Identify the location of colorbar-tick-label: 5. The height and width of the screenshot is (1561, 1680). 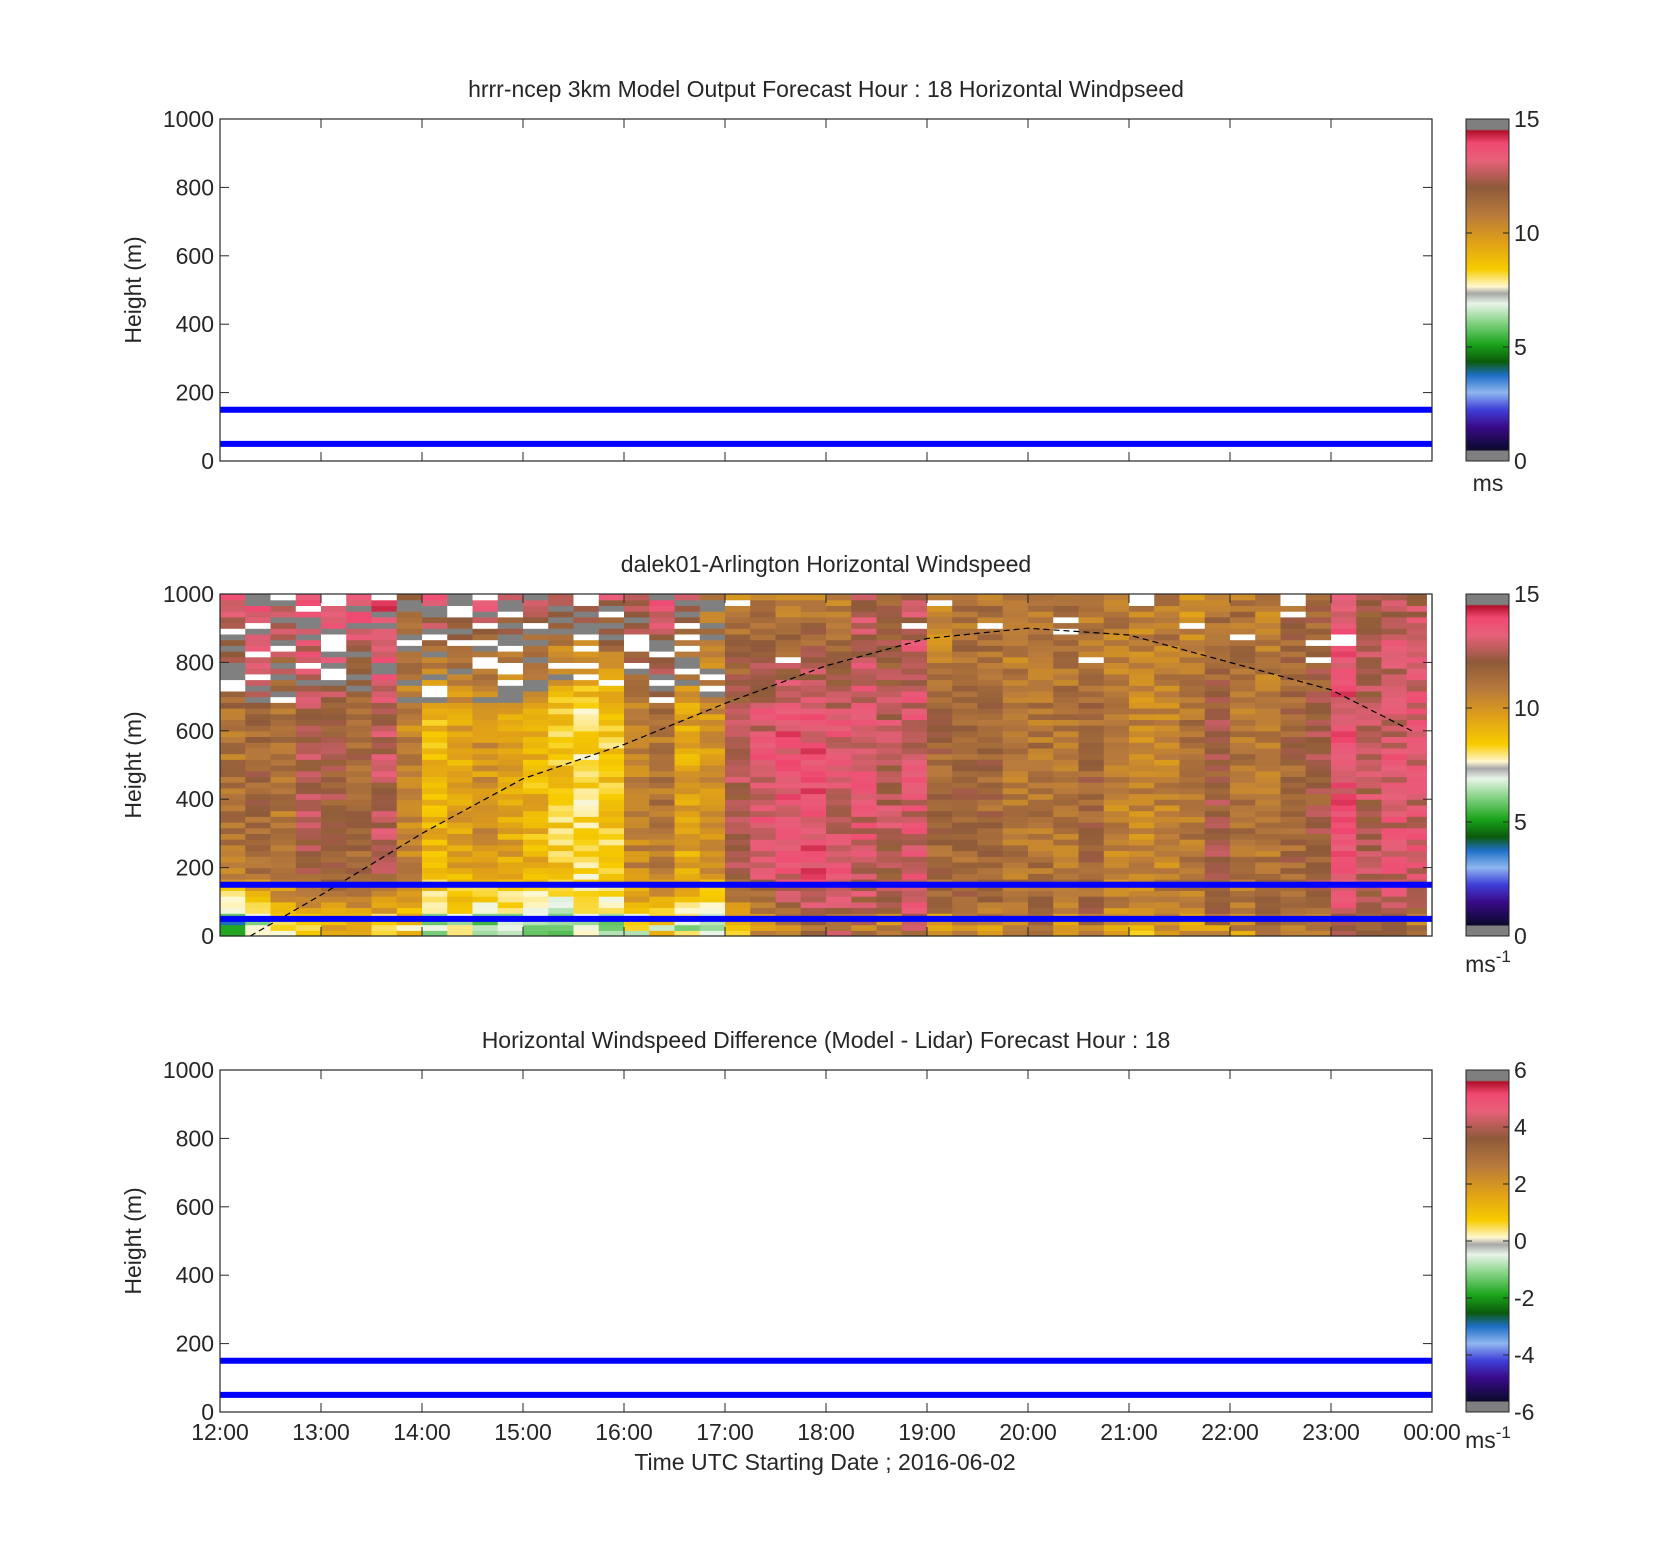
(1520, 347).